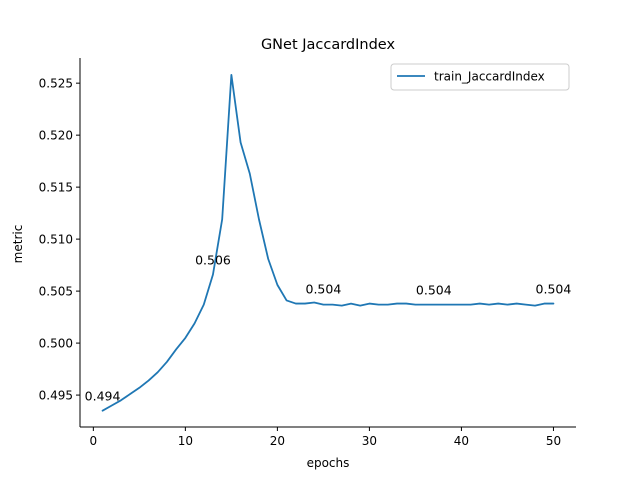 The height and width of the screenshot is (480, 640). Describe the element at coordinates (56, 395) in the screenshot. I see `y-tick-label: 0.495` at that location.